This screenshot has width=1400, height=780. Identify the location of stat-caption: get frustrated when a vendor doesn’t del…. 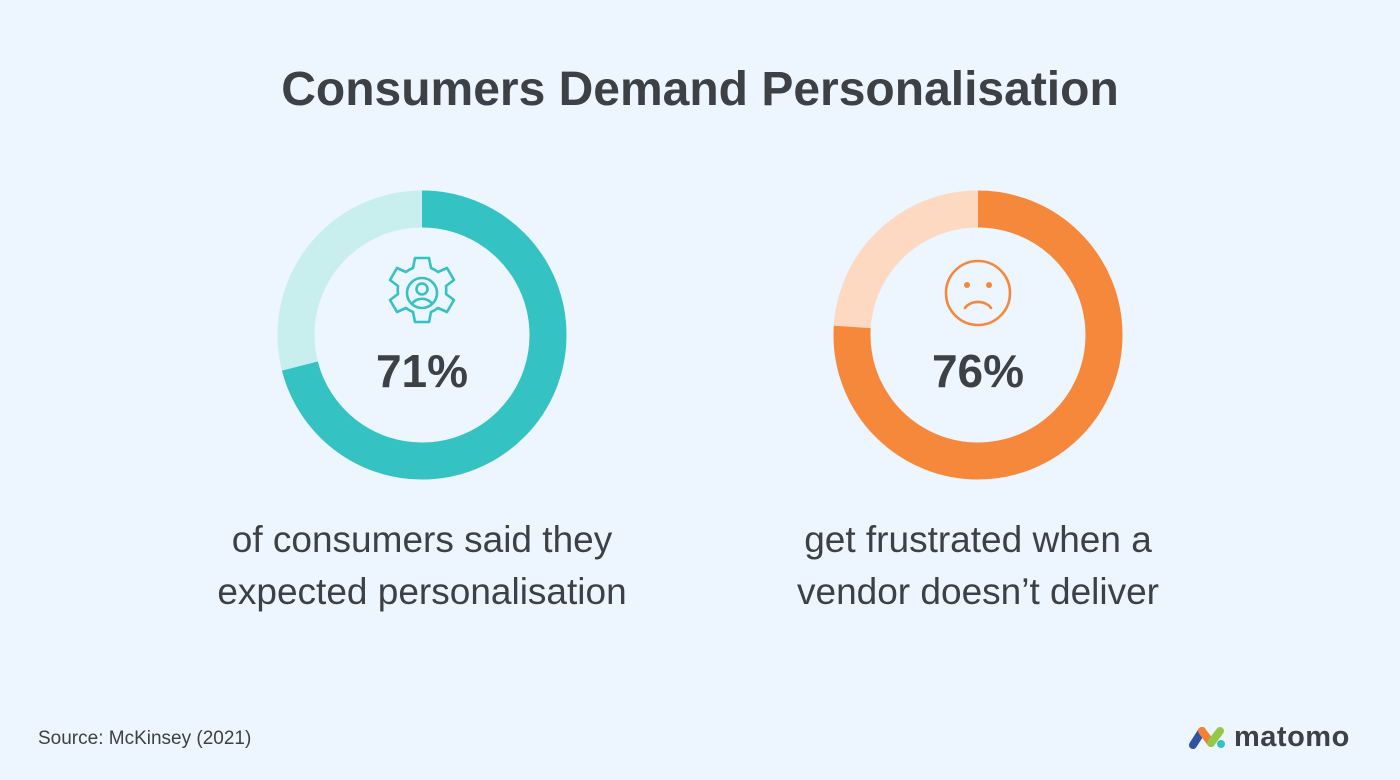
(978, 566).